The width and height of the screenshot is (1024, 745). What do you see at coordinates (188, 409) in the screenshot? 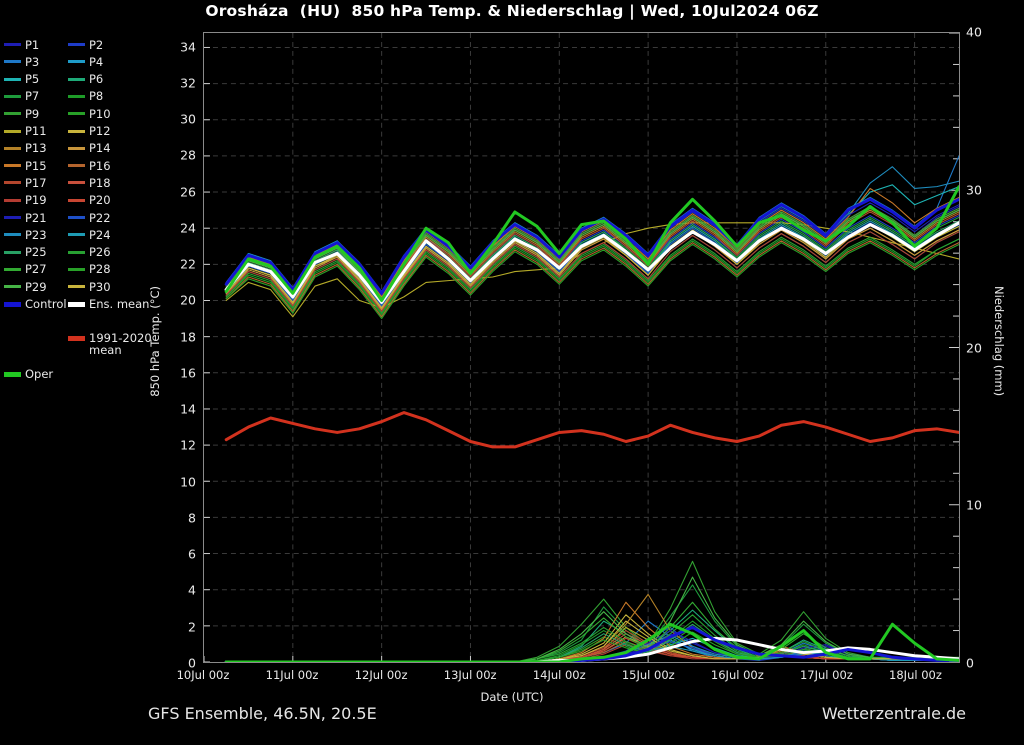
I see `y-tick-left: 14` at bounding box center [188, 409].